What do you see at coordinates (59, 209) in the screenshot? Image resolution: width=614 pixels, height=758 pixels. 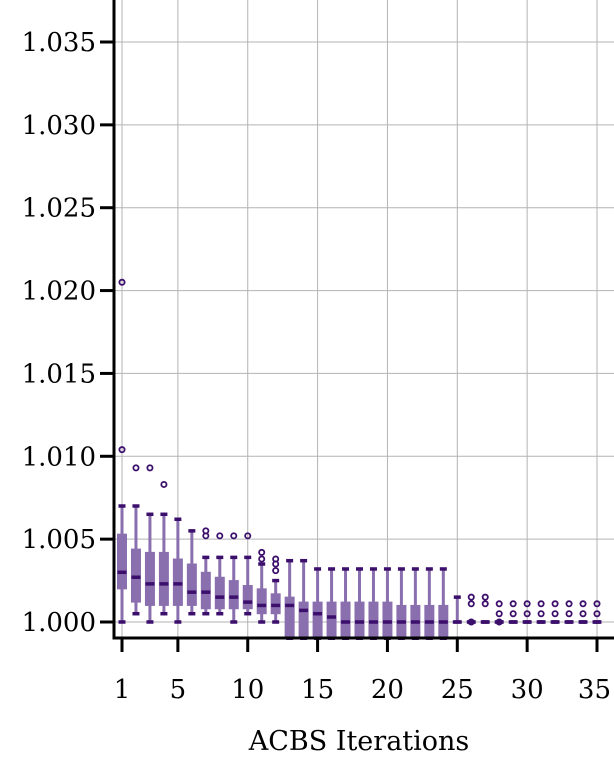 I see `y-tick-label: 1.025` at bounding box center [59, 209].